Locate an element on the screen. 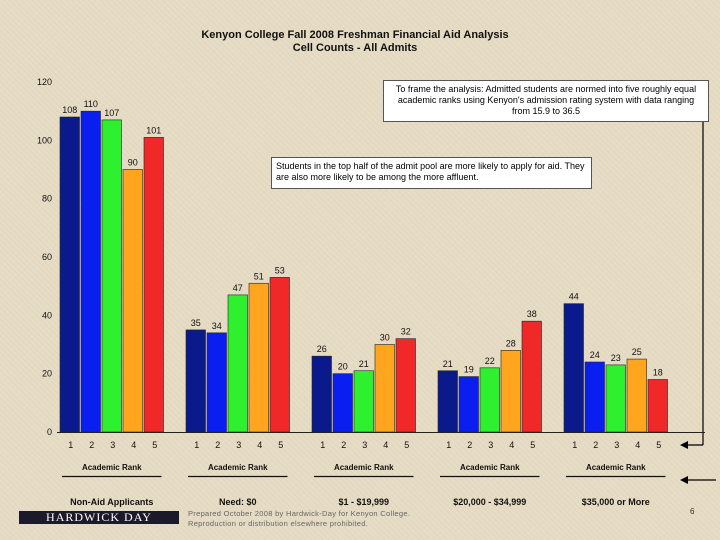 The height and width of the screenshot is (540, 720). bar-value-label: 47 is located at coordinates (238, 288).